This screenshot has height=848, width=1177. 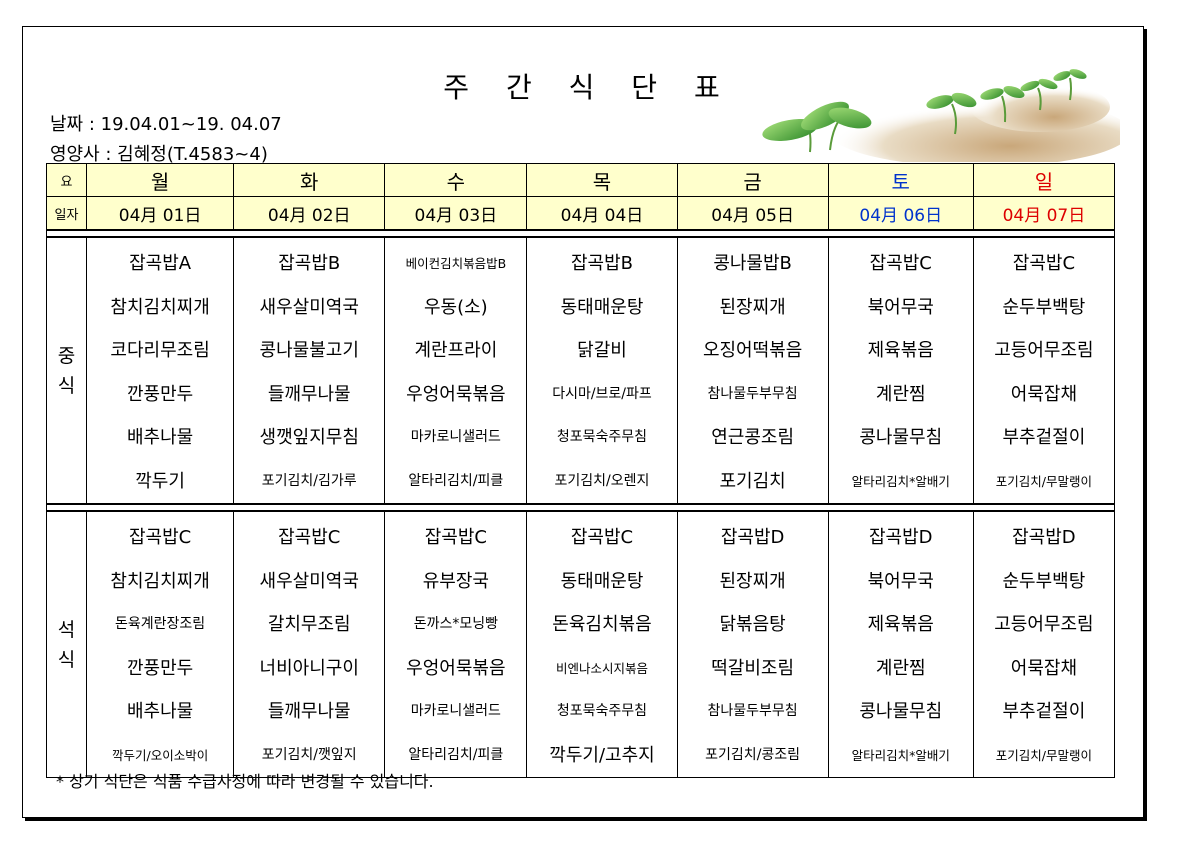 What do you see at coordinates (1044, 180) in the screenshot?
I see `day-sun: 일` at bounding box center [1044, 180].